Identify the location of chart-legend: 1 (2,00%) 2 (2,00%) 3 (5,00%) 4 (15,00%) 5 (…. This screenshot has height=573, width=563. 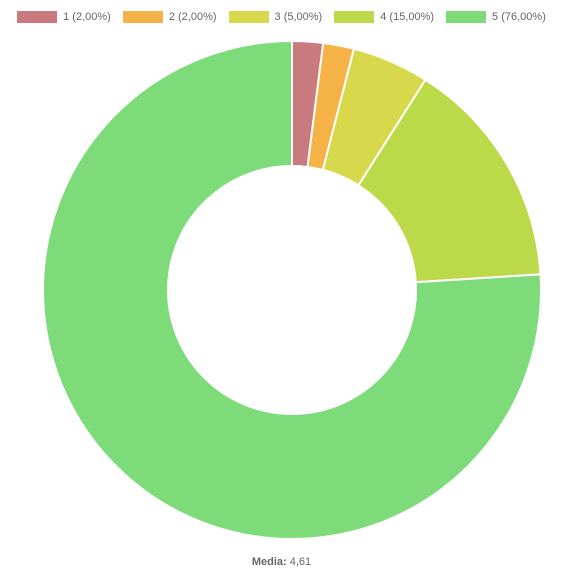
(281, 17).